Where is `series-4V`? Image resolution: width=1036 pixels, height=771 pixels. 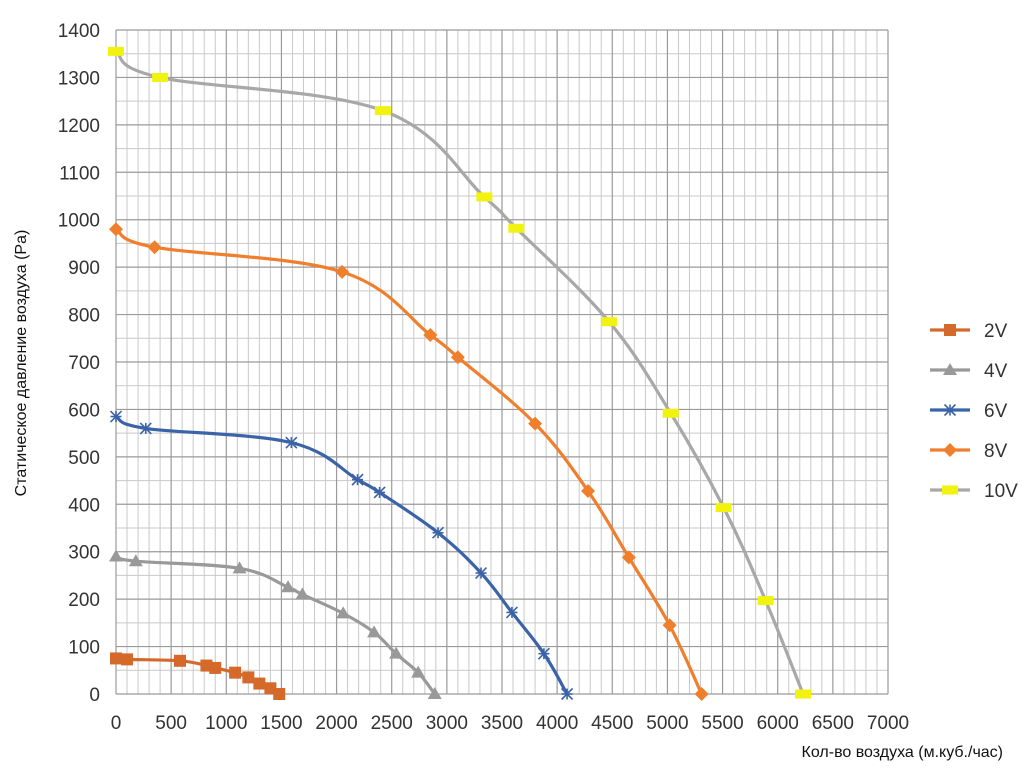
series-4V is located at coordinates (275, 624).